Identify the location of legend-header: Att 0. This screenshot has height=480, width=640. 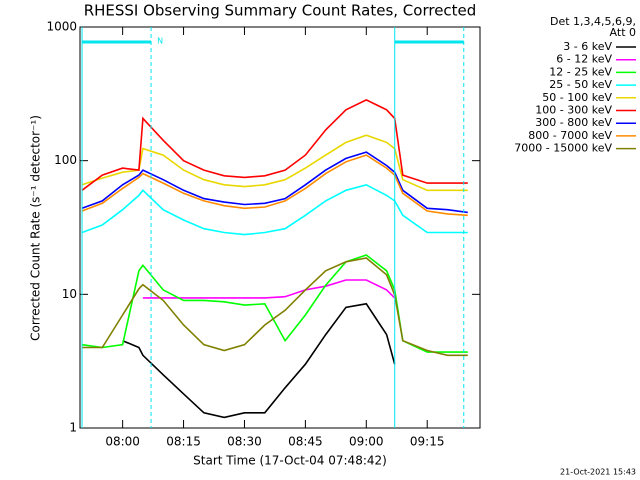
(623, 32).